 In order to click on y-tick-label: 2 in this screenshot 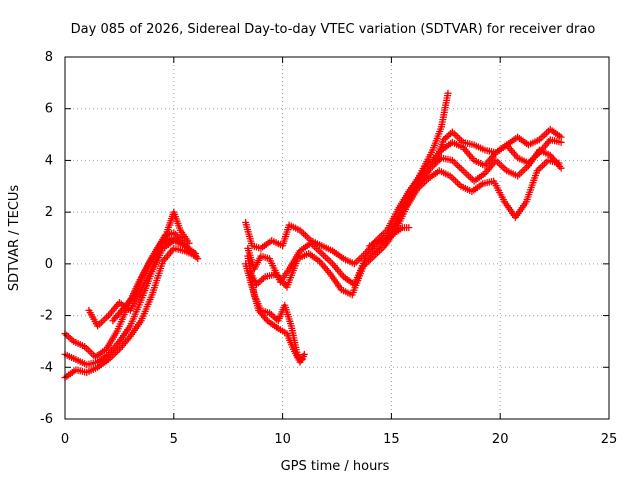, I will do `click(49, 212)`.